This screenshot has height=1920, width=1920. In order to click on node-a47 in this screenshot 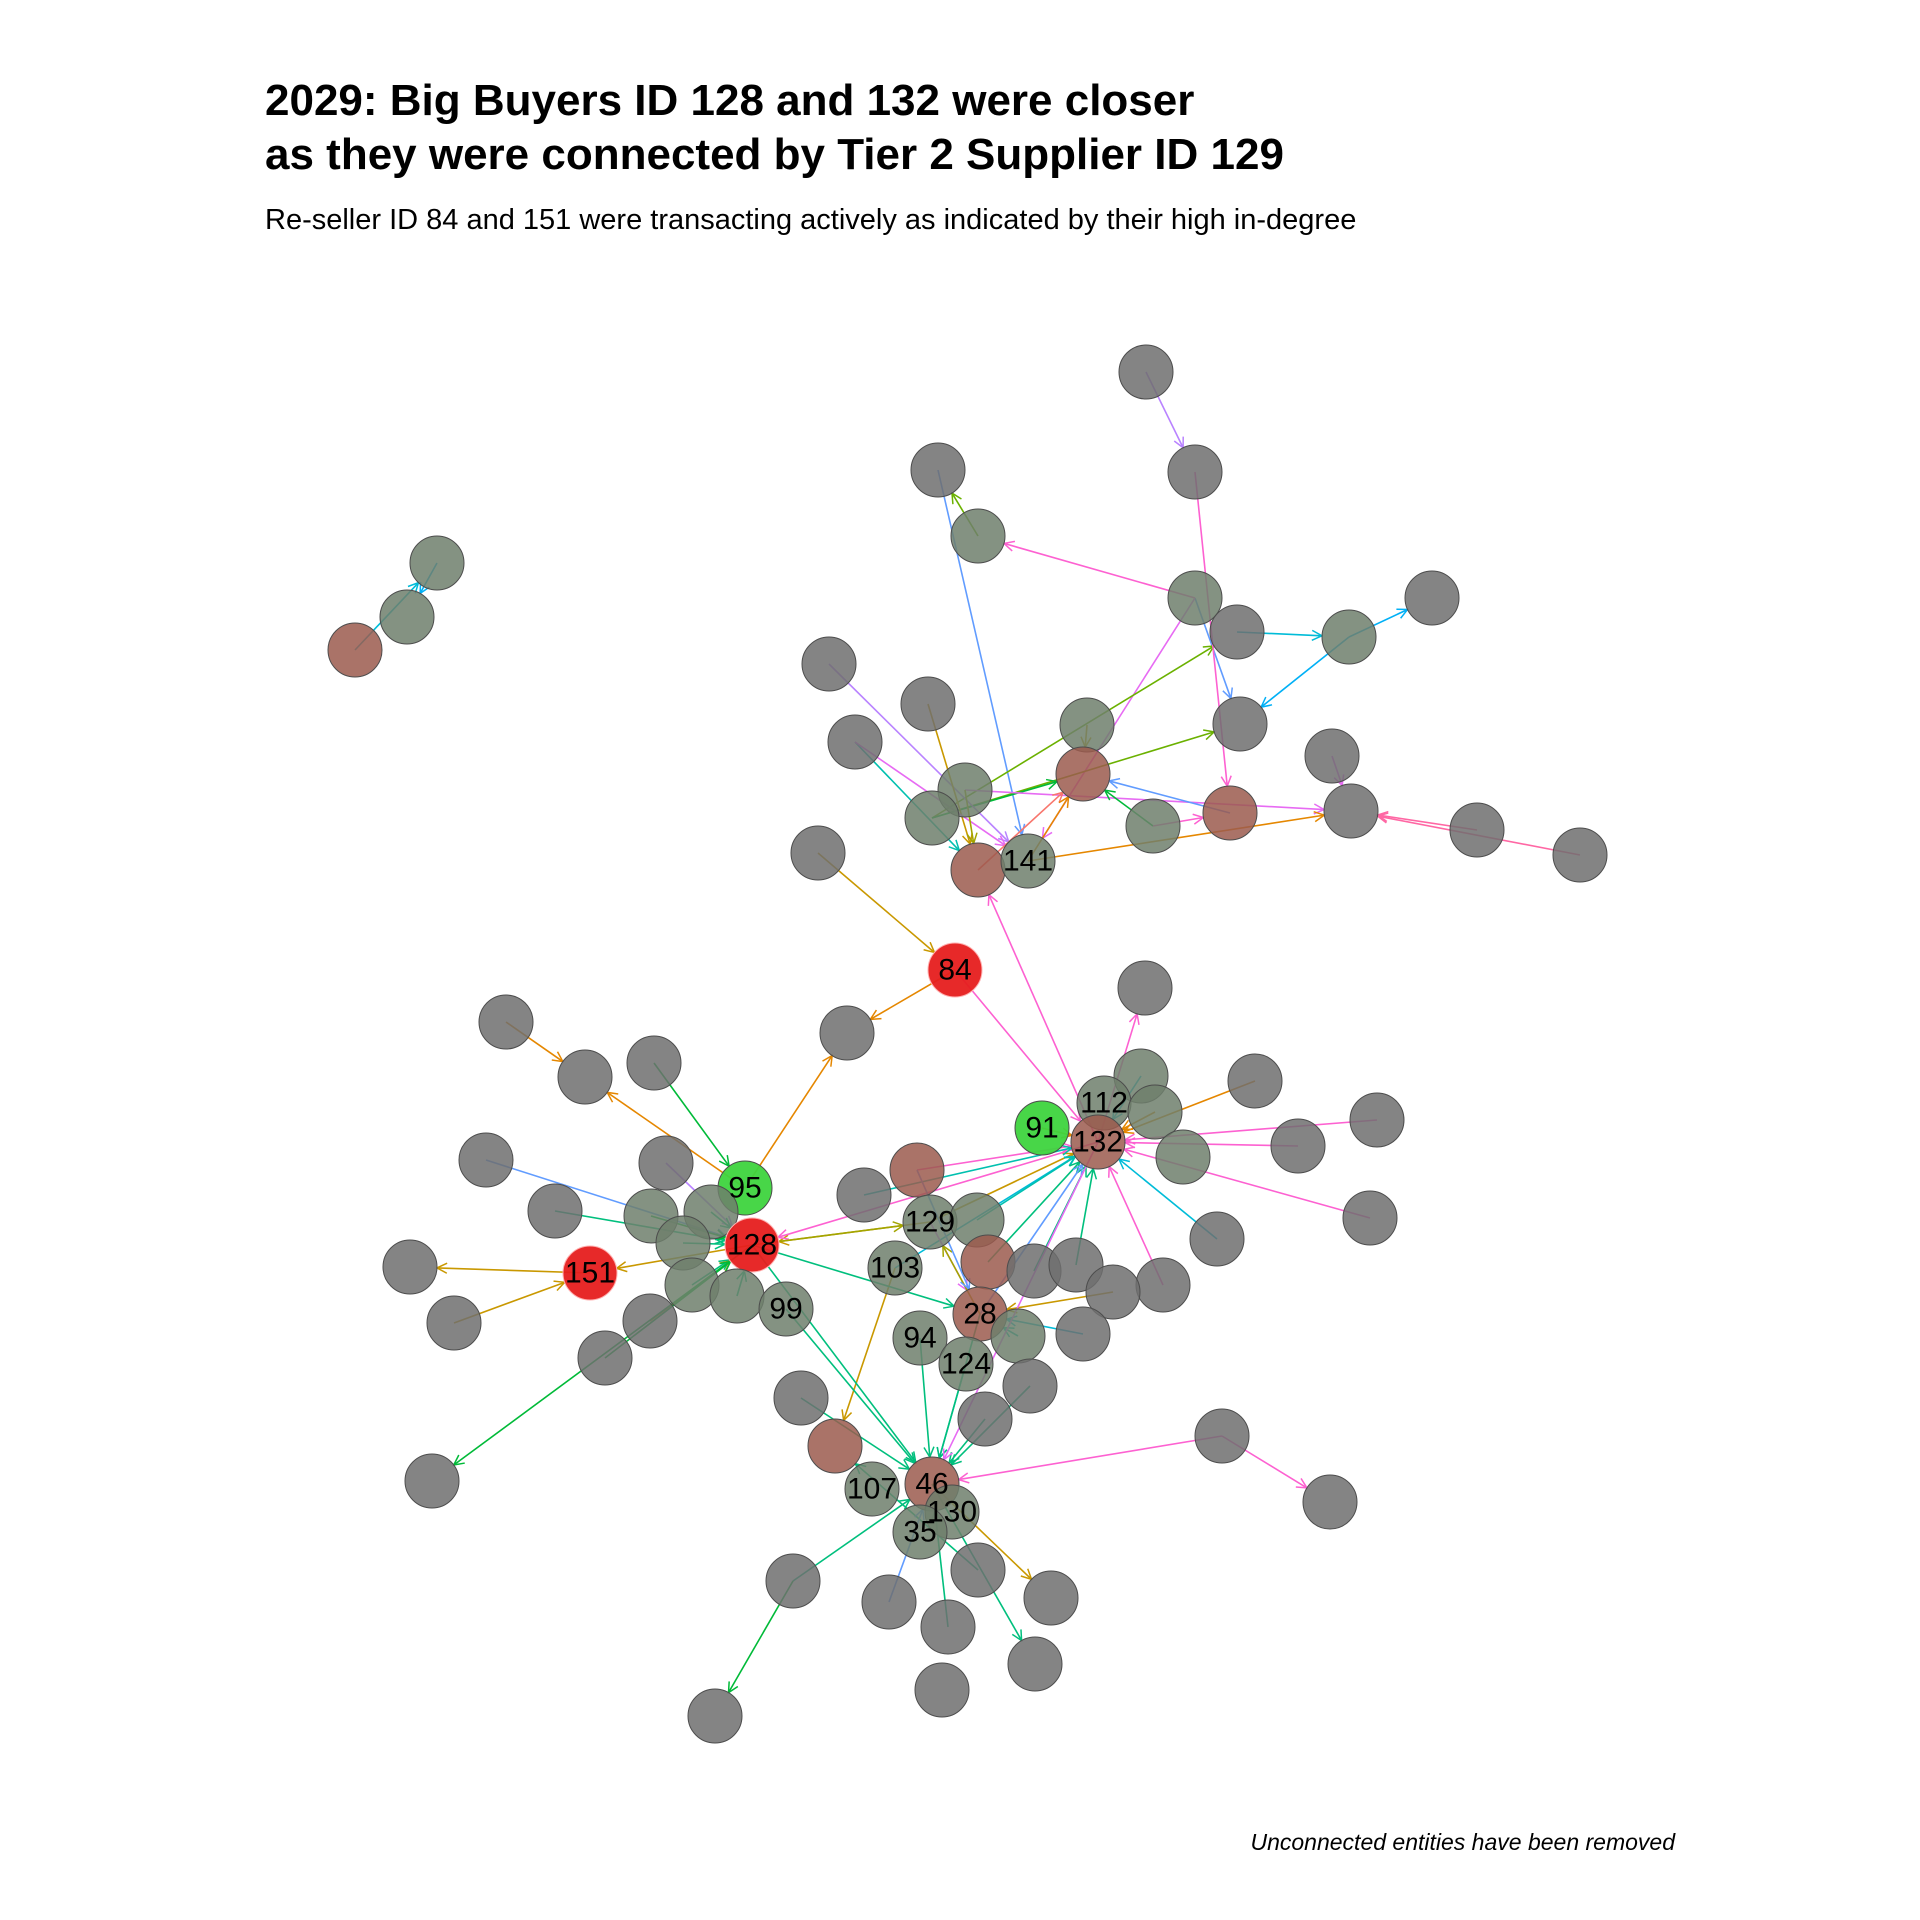, I will do `click(1370, 1218)`.